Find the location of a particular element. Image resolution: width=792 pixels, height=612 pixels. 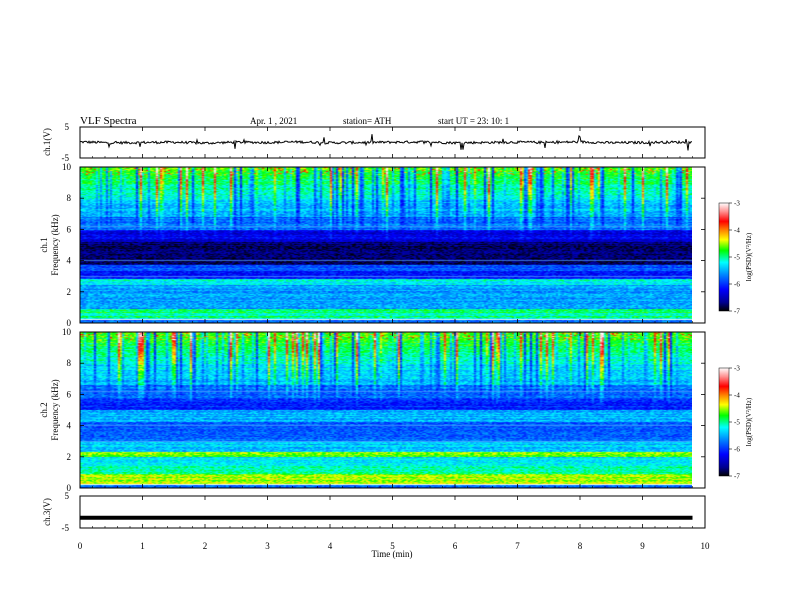

ch3-waveform-panel: ch.3(V) 5 -5 is located at coordinates (374, 512).